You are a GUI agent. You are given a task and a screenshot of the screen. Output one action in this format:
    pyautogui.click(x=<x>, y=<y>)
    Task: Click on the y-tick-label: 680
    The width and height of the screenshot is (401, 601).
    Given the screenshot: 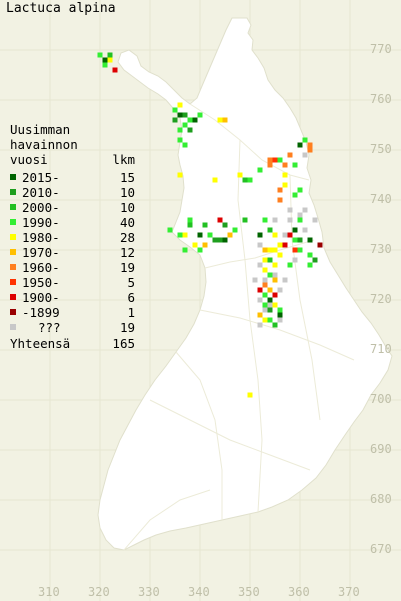 What is the action you would take?
    pyautogui.click(x=381, y=499)
    